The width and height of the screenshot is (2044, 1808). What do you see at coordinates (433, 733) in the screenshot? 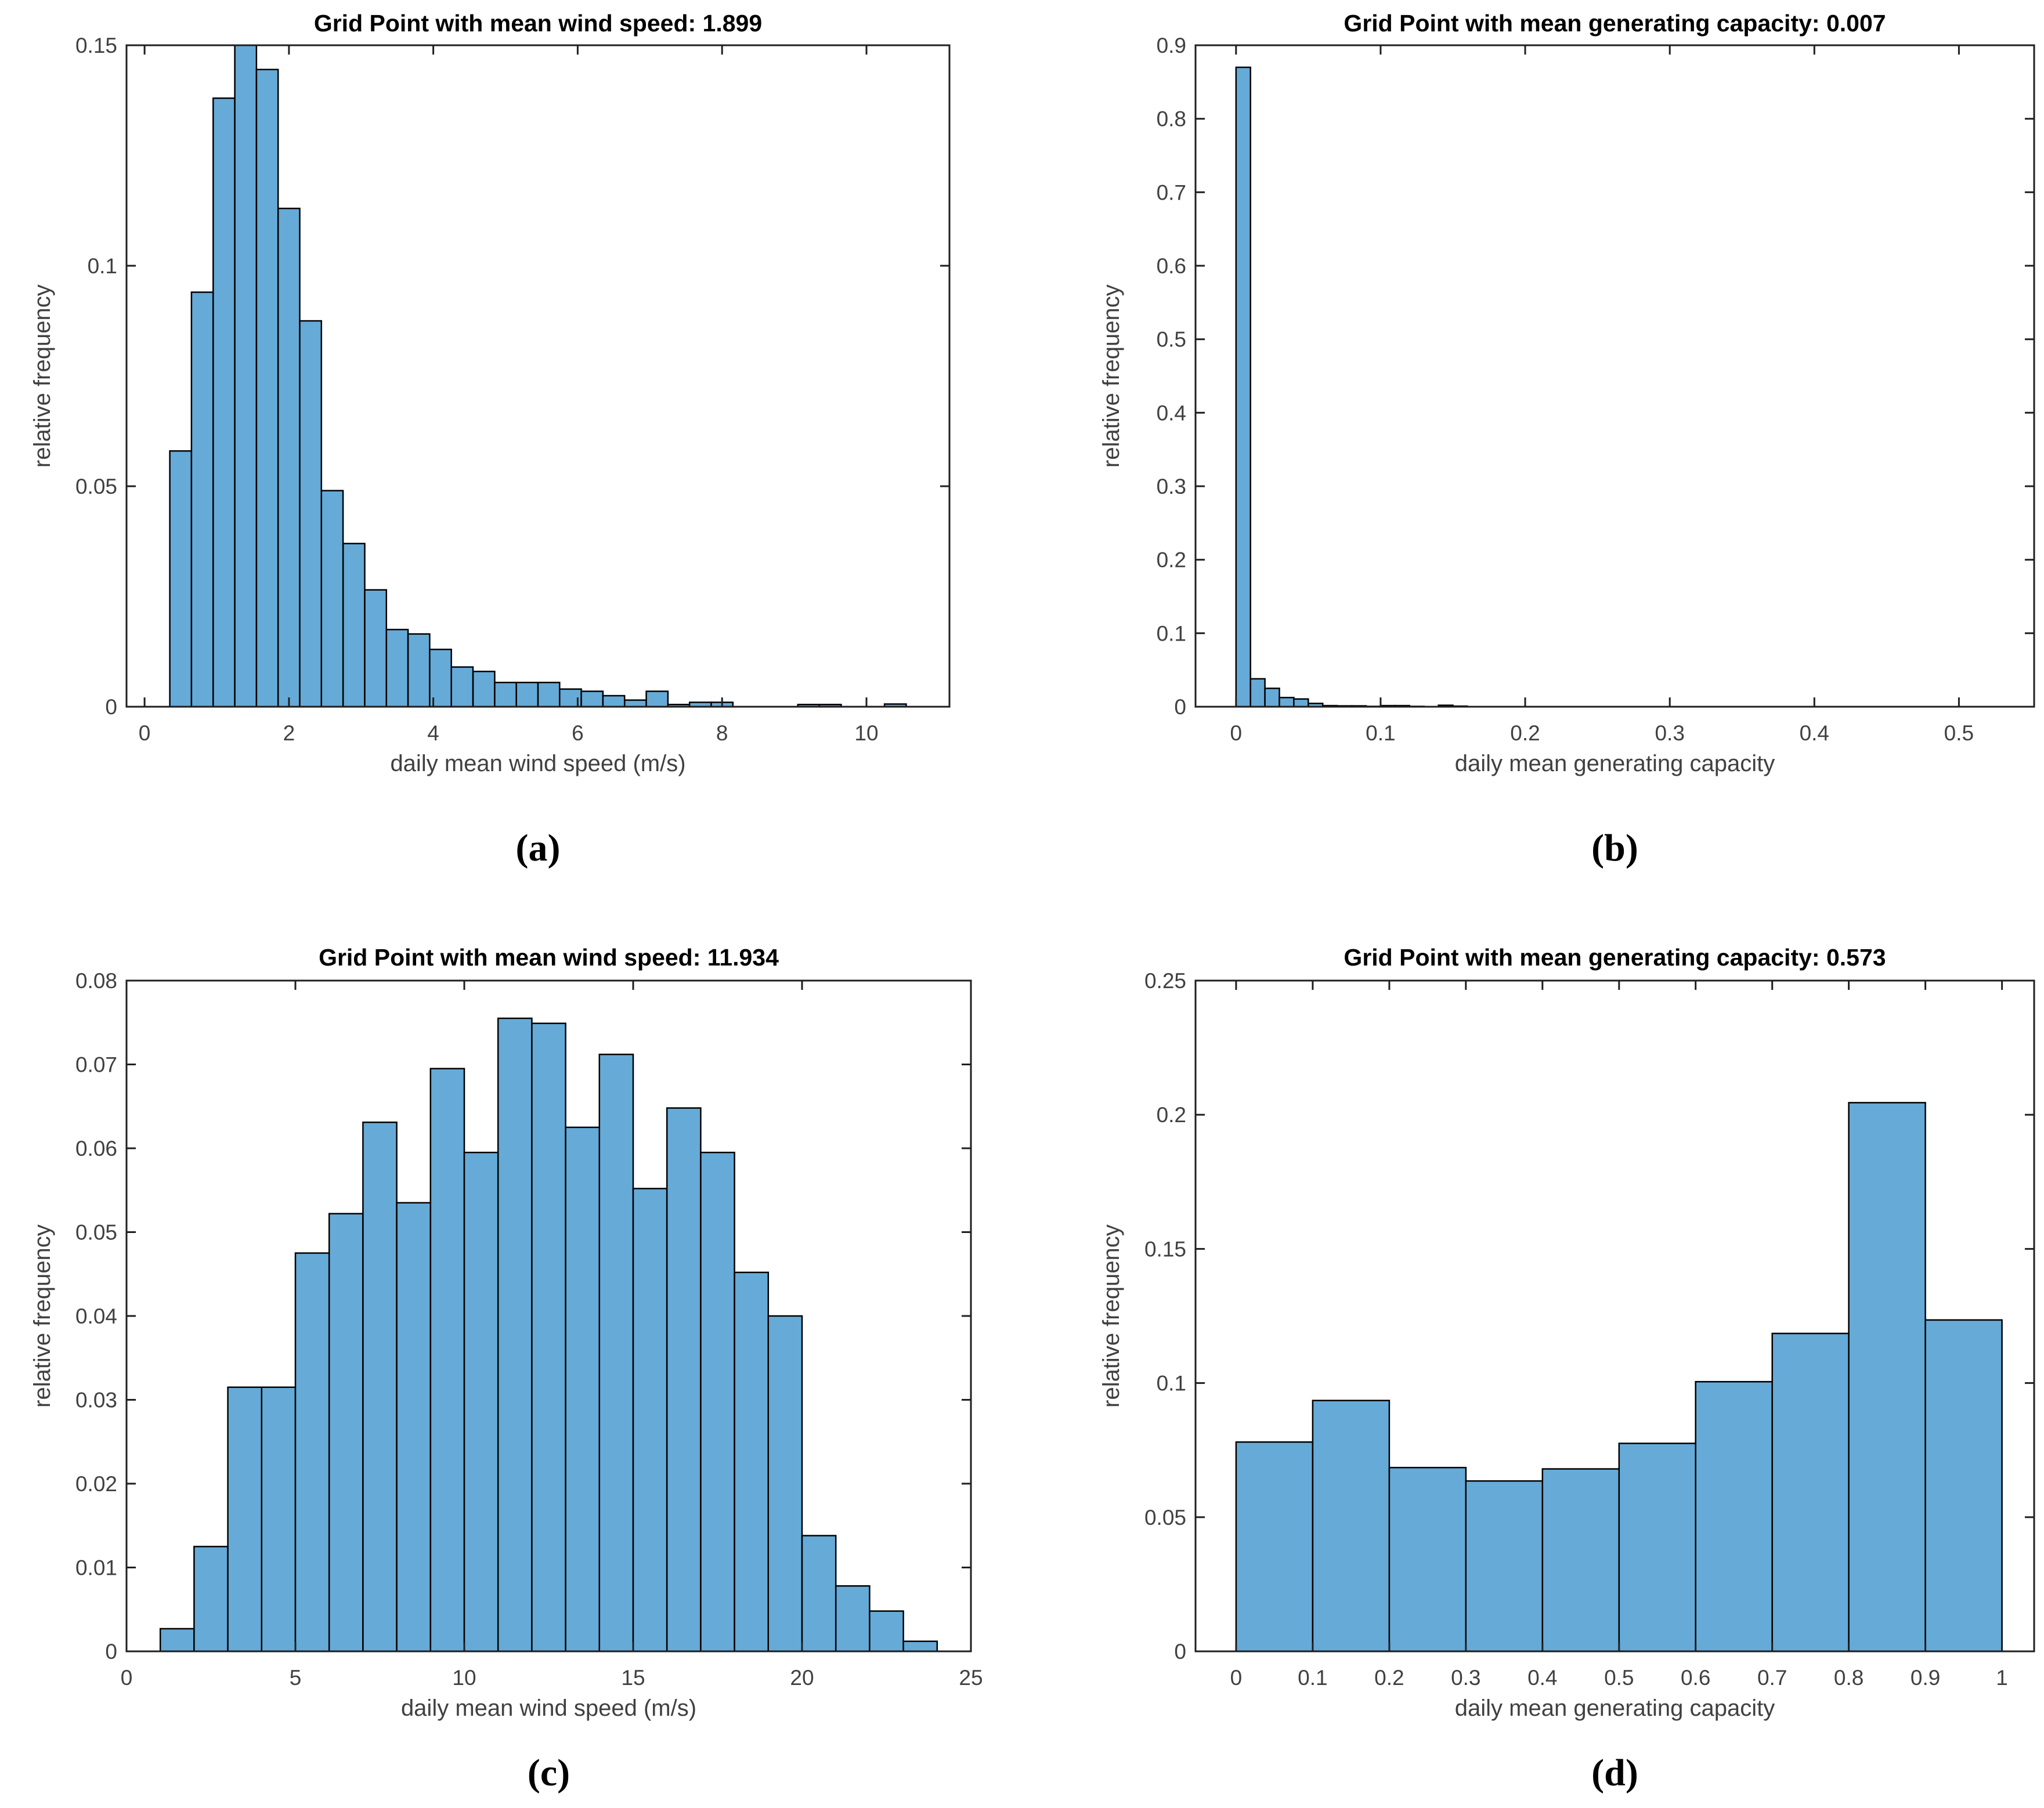
I see `x-tick-label: 4` at bounding box center [433, 733].